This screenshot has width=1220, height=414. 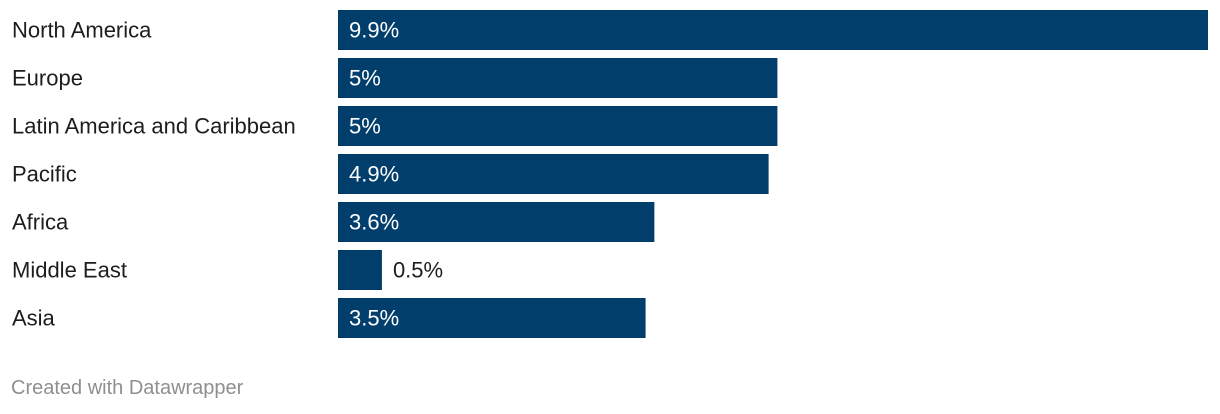 I want to click on category-label-africa: Africa, so click(x=40, y=222).